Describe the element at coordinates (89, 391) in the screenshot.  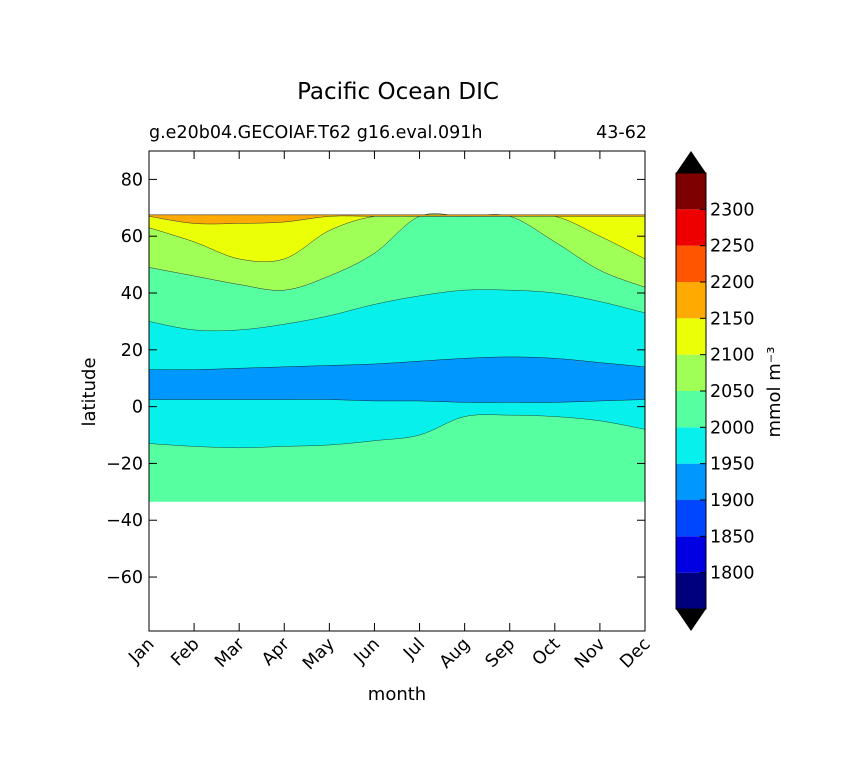
I see `y-axis-label: latitude` at that location.